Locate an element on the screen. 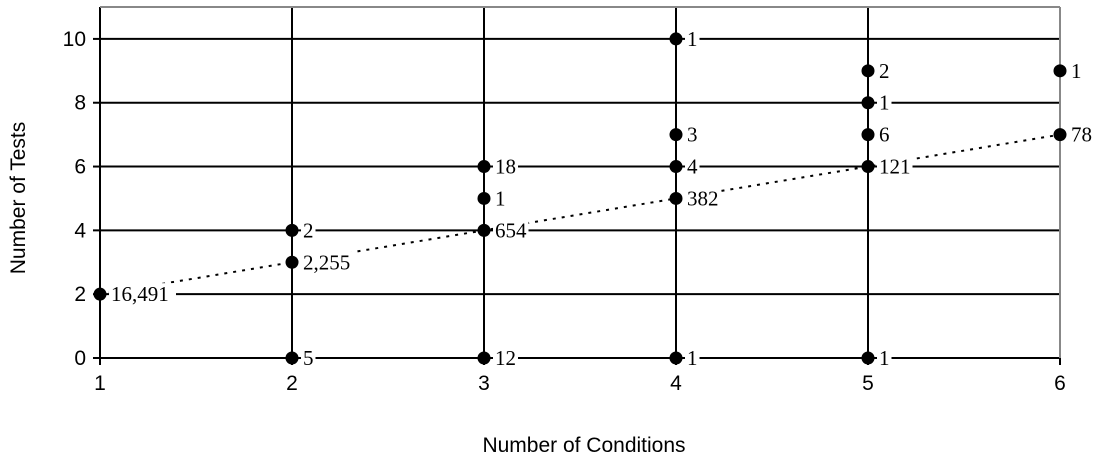 The image size is (1102, 460). point-label: 3 is located at coordinates (692, 135).